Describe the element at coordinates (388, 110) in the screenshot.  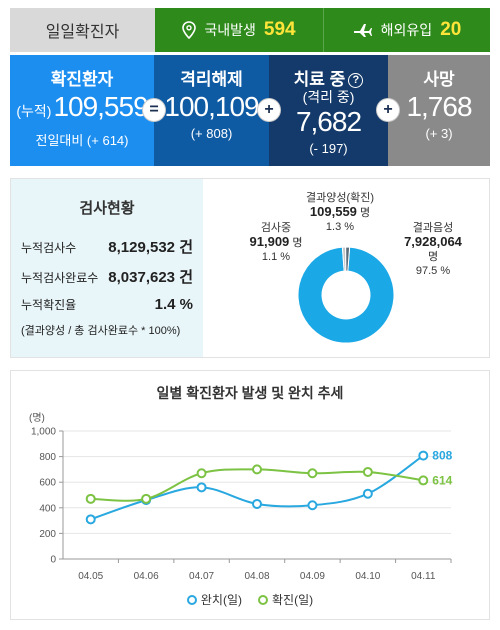
I see `plus-operator-icon-2: +` at that location.